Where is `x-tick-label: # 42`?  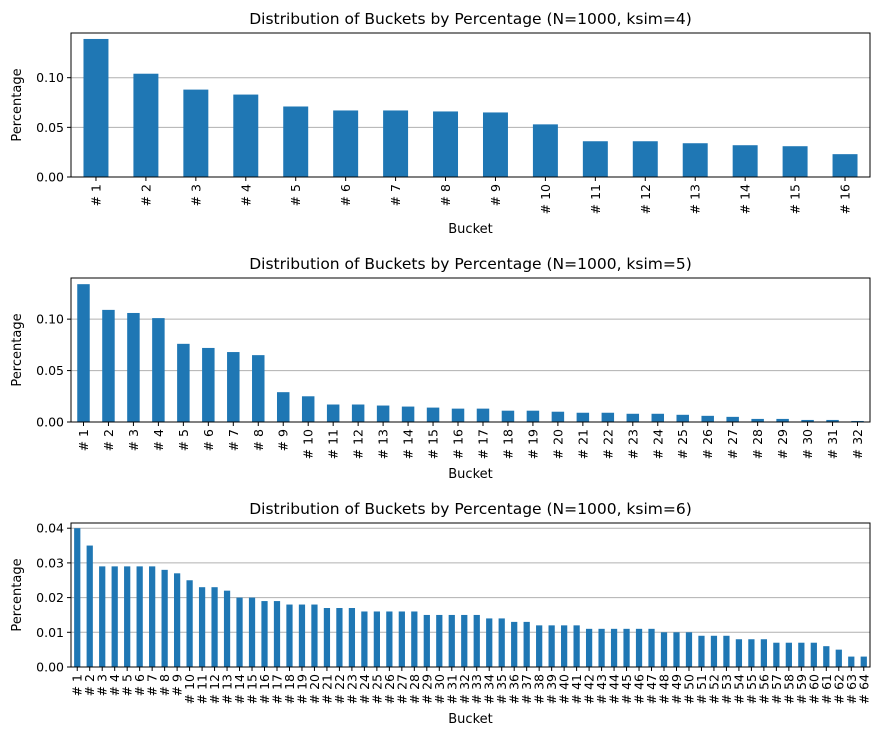 x-tick-label: # 42 is located at coordinates (589, 689).